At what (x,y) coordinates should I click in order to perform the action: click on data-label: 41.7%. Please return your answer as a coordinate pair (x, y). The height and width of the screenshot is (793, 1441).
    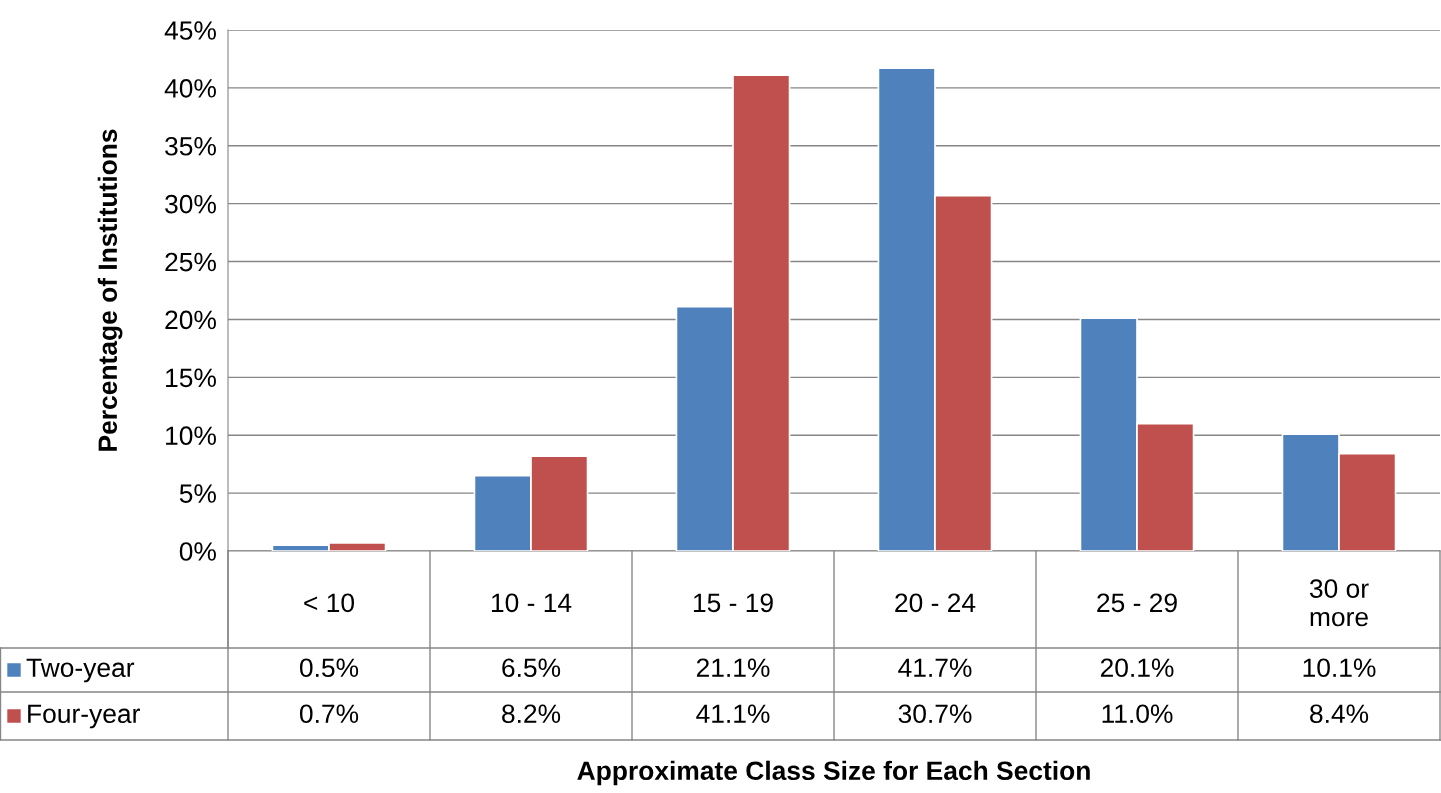
    Looking at the image, I should click on (935, 667).